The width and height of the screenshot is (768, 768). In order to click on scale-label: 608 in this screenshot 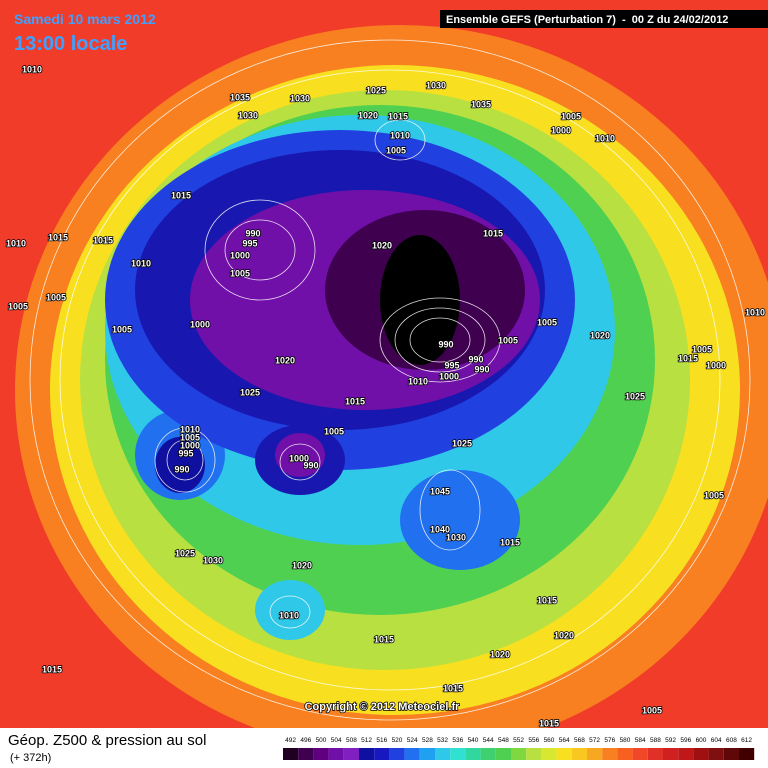, I will do `click(731, 740)`.